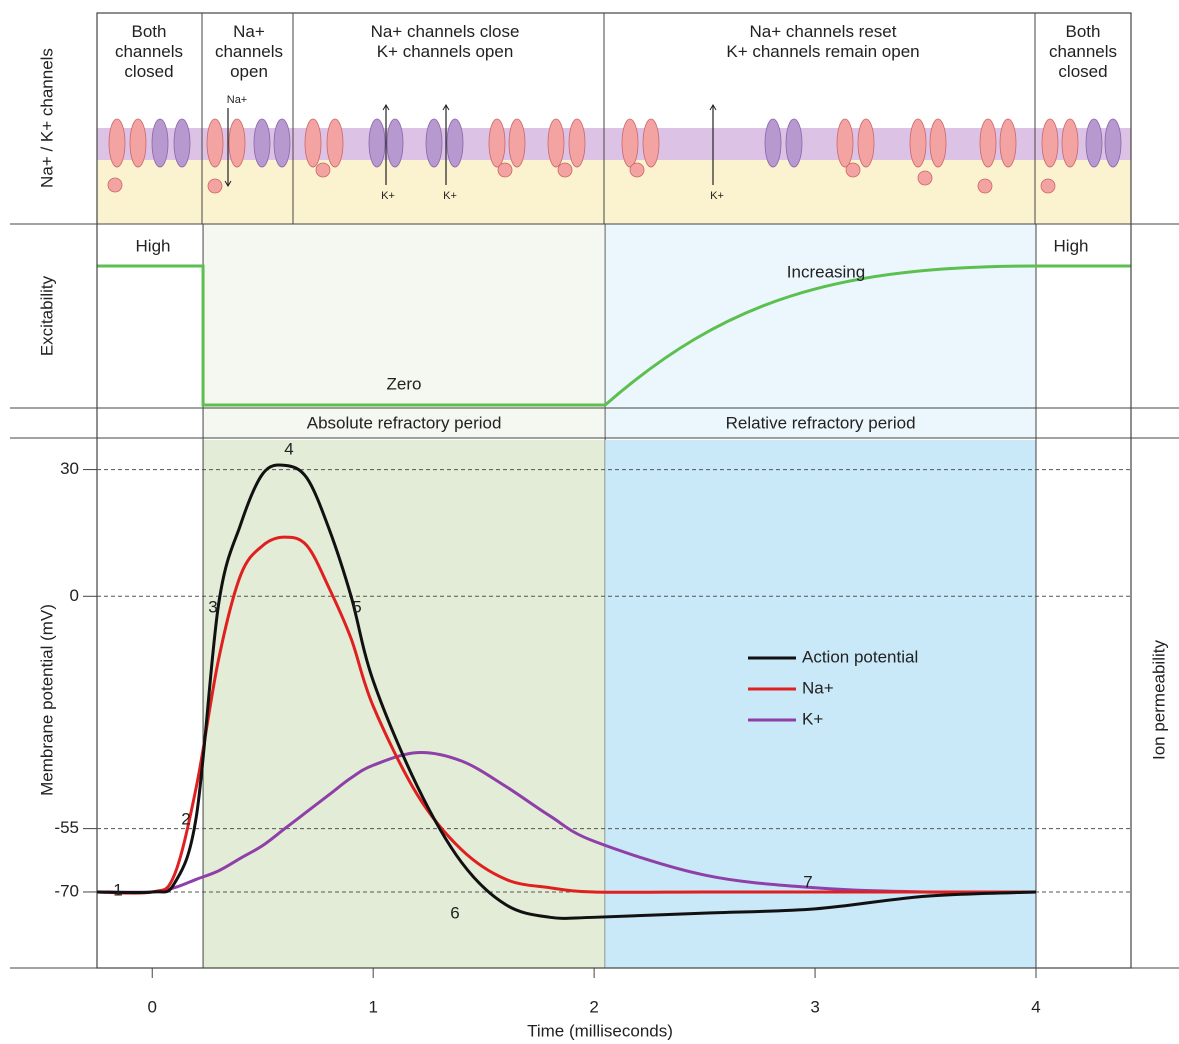 The height and width of the screenshot is (1044, 1179). Describe the element at coordinates (404, 422) in the screenshot. I see `period-label: Absolute refractory period` at that location.